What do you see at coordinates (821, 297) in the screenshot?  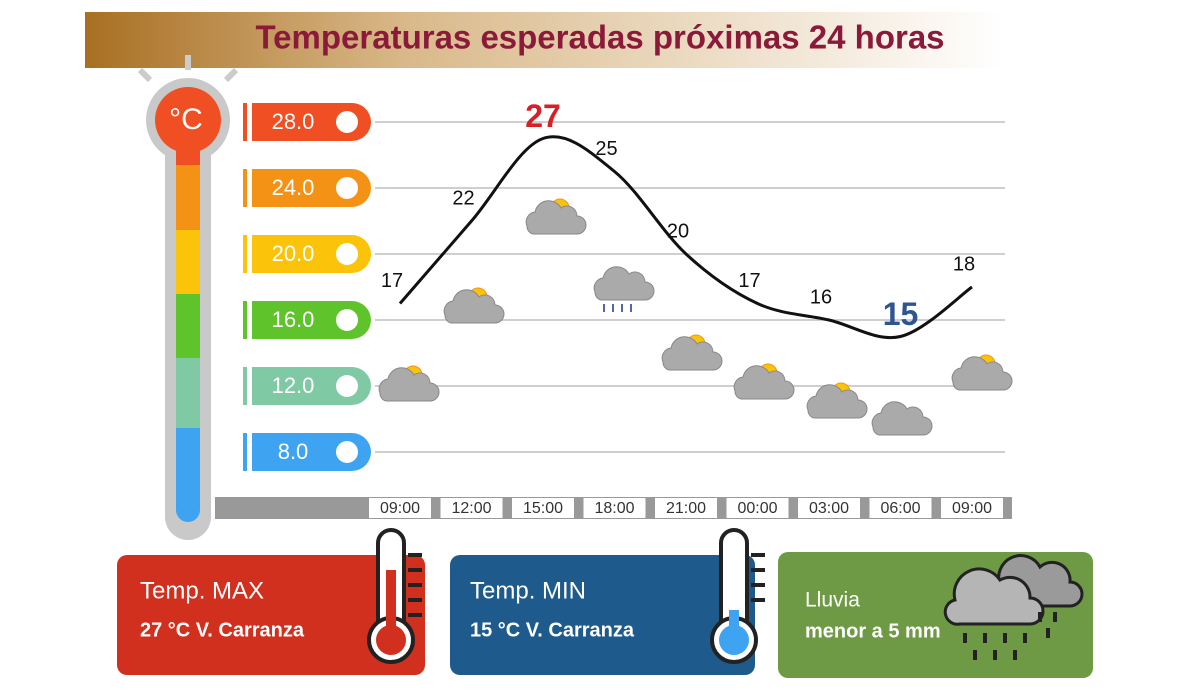 I see `data-label: 16` at bounding box center [821, 297].